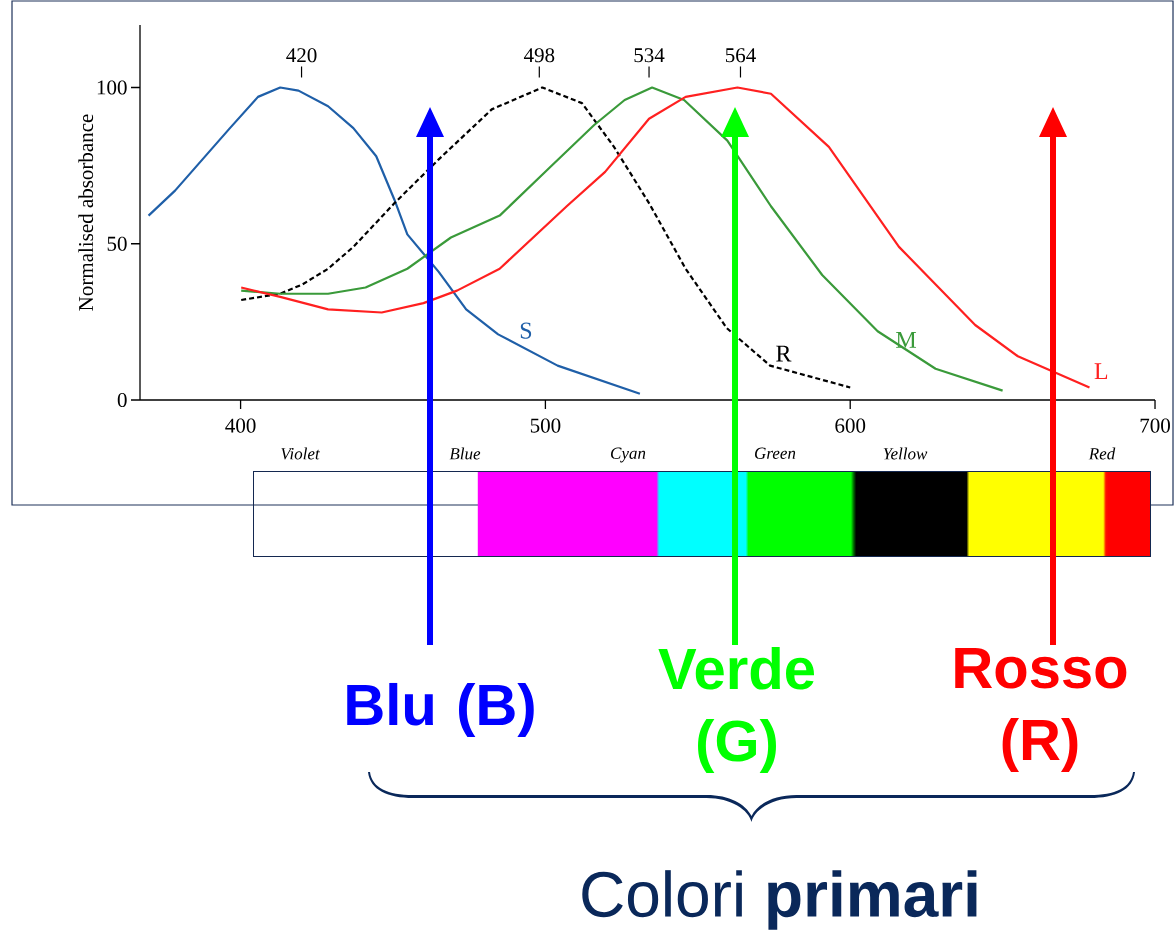 Image resolution: width=1175 pixels, height=941 pixels. What do you see at coordinates (1101, 371) in the screenshot?
I see `series-label: L` at bounding box center [1101, 371].